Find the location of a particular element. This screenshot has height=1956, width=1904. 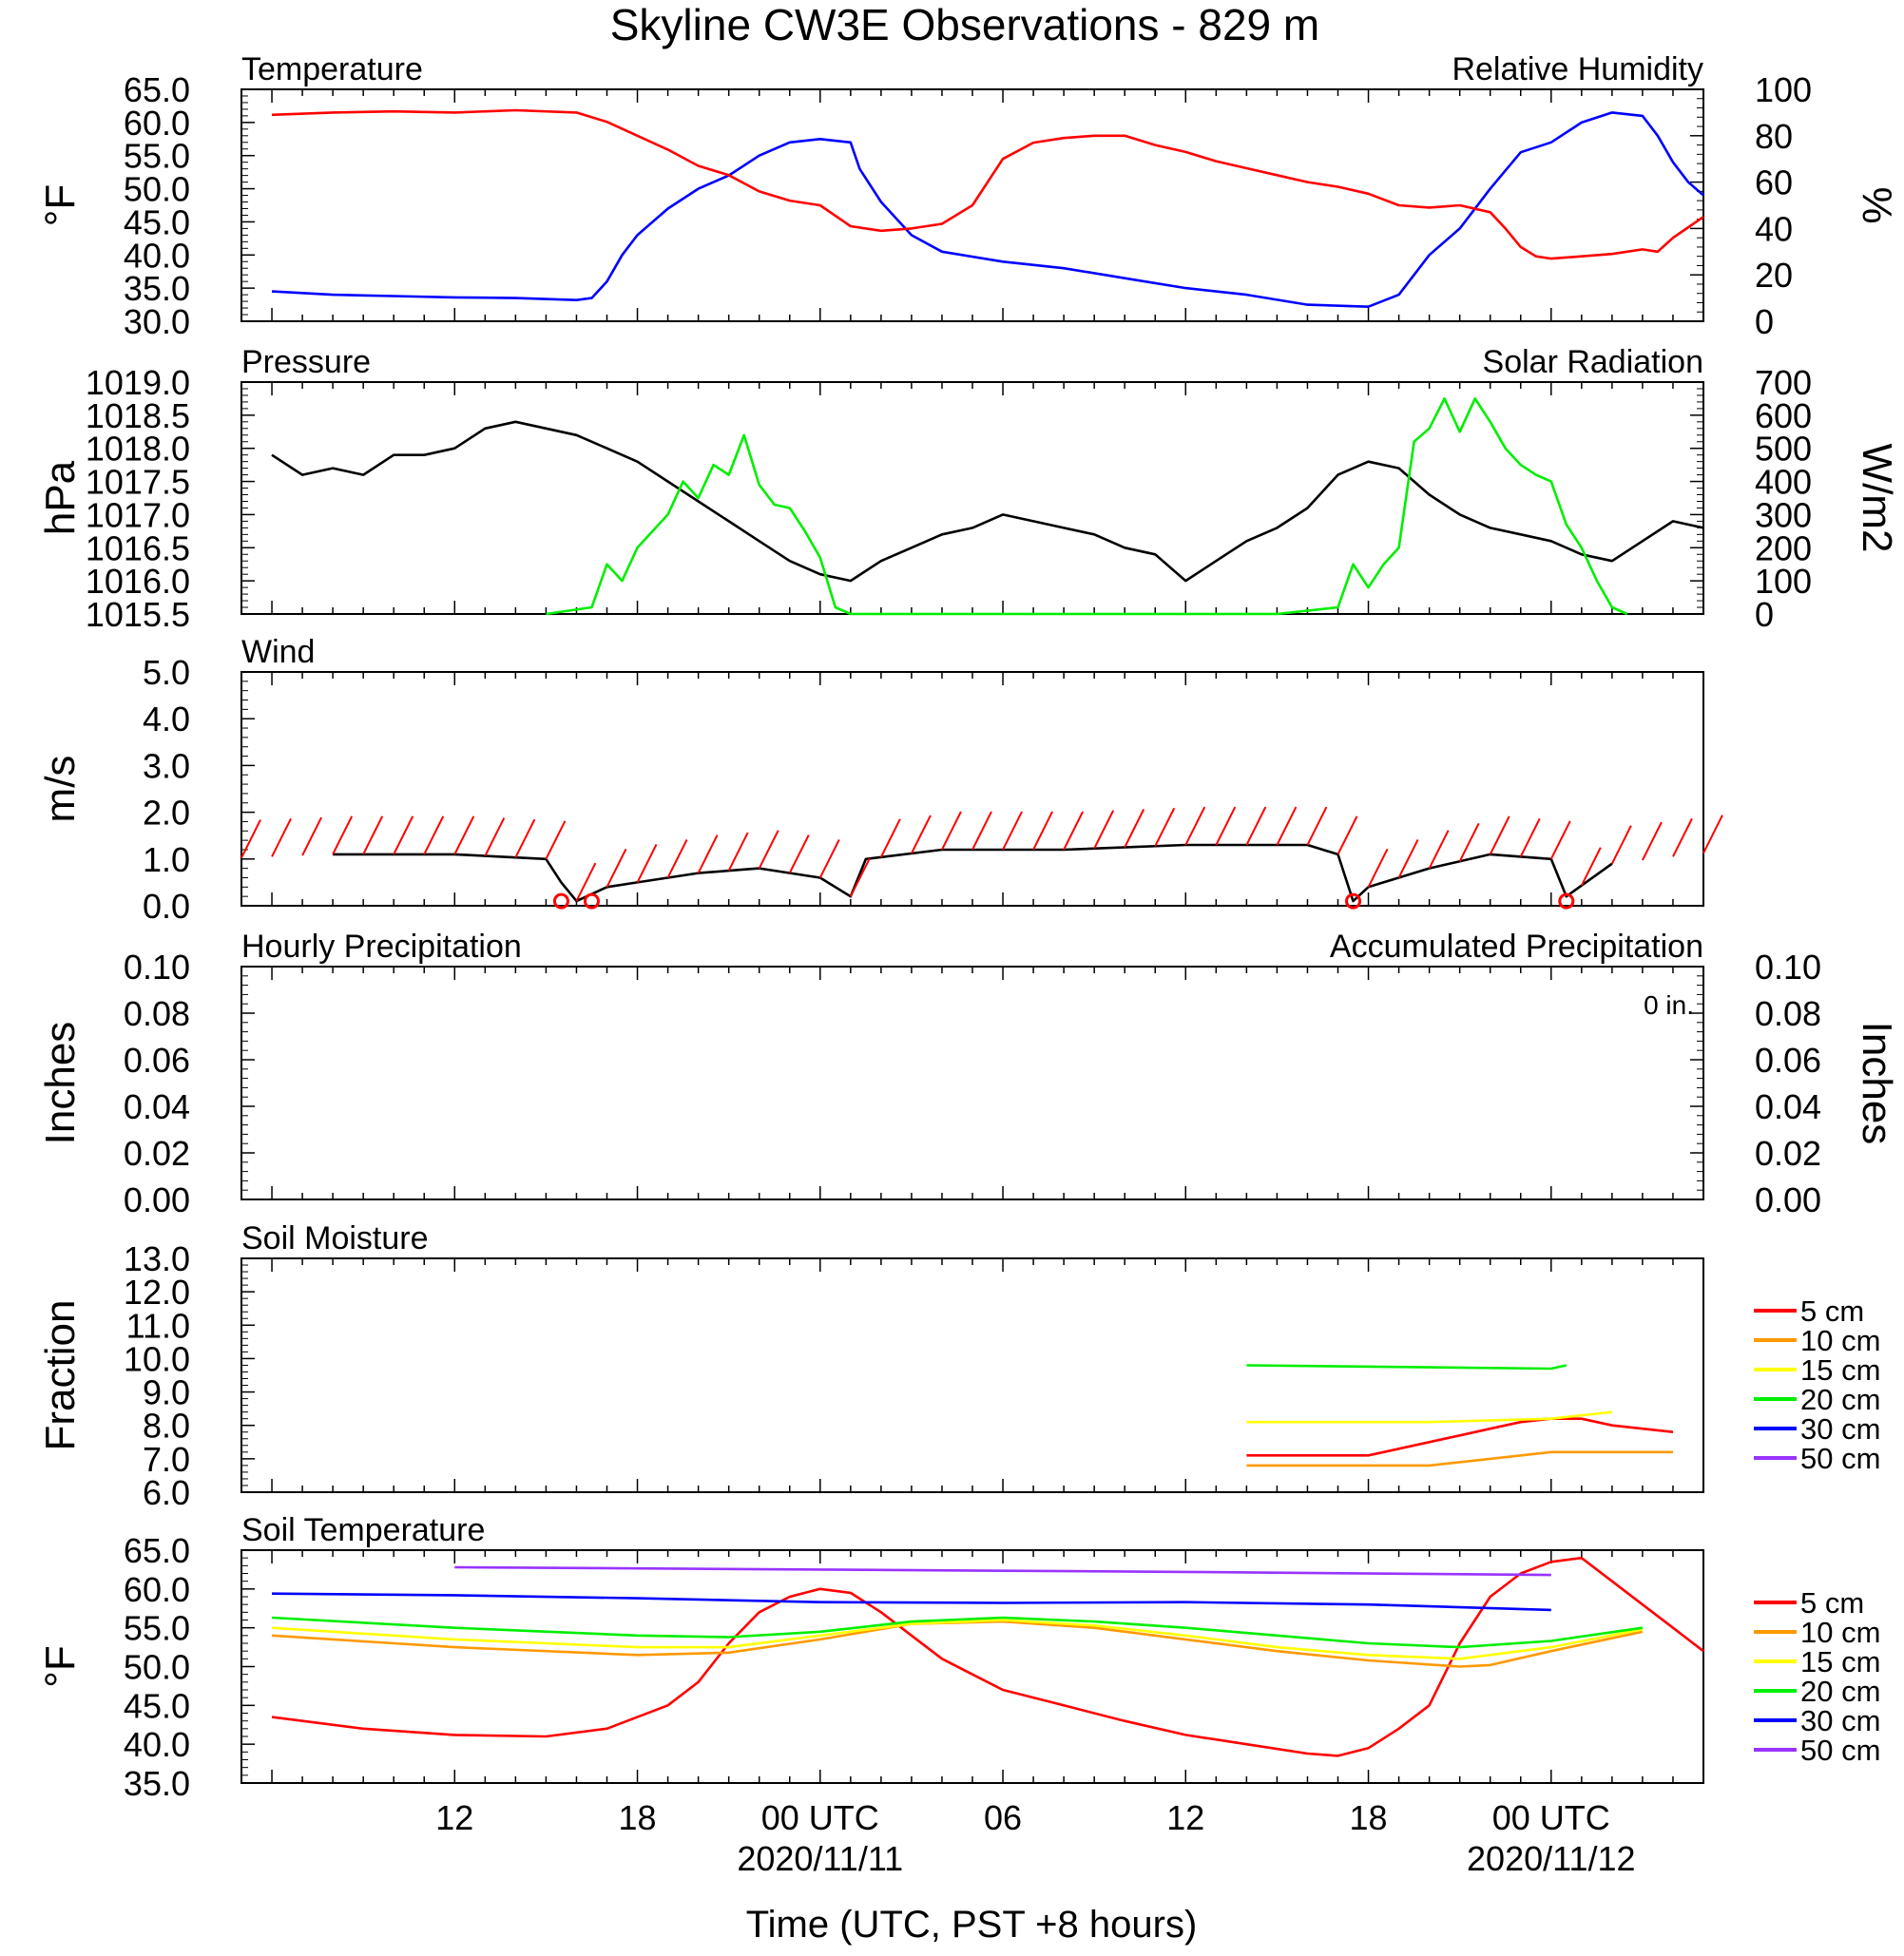

y-tick-label: 0.04 is located at coordinates (1788, 1106).